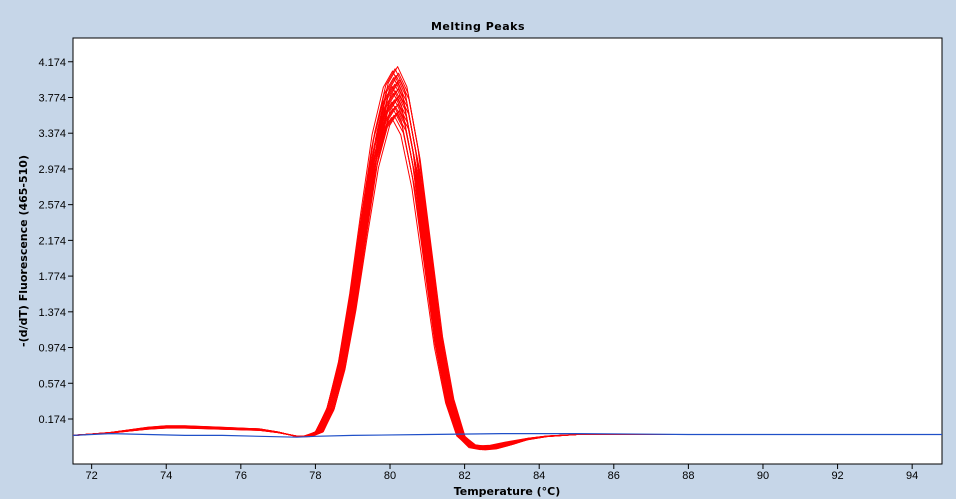  Describe the element at coordinates (507, 435) in the screenshot. I see `baseline-curve` at that location.